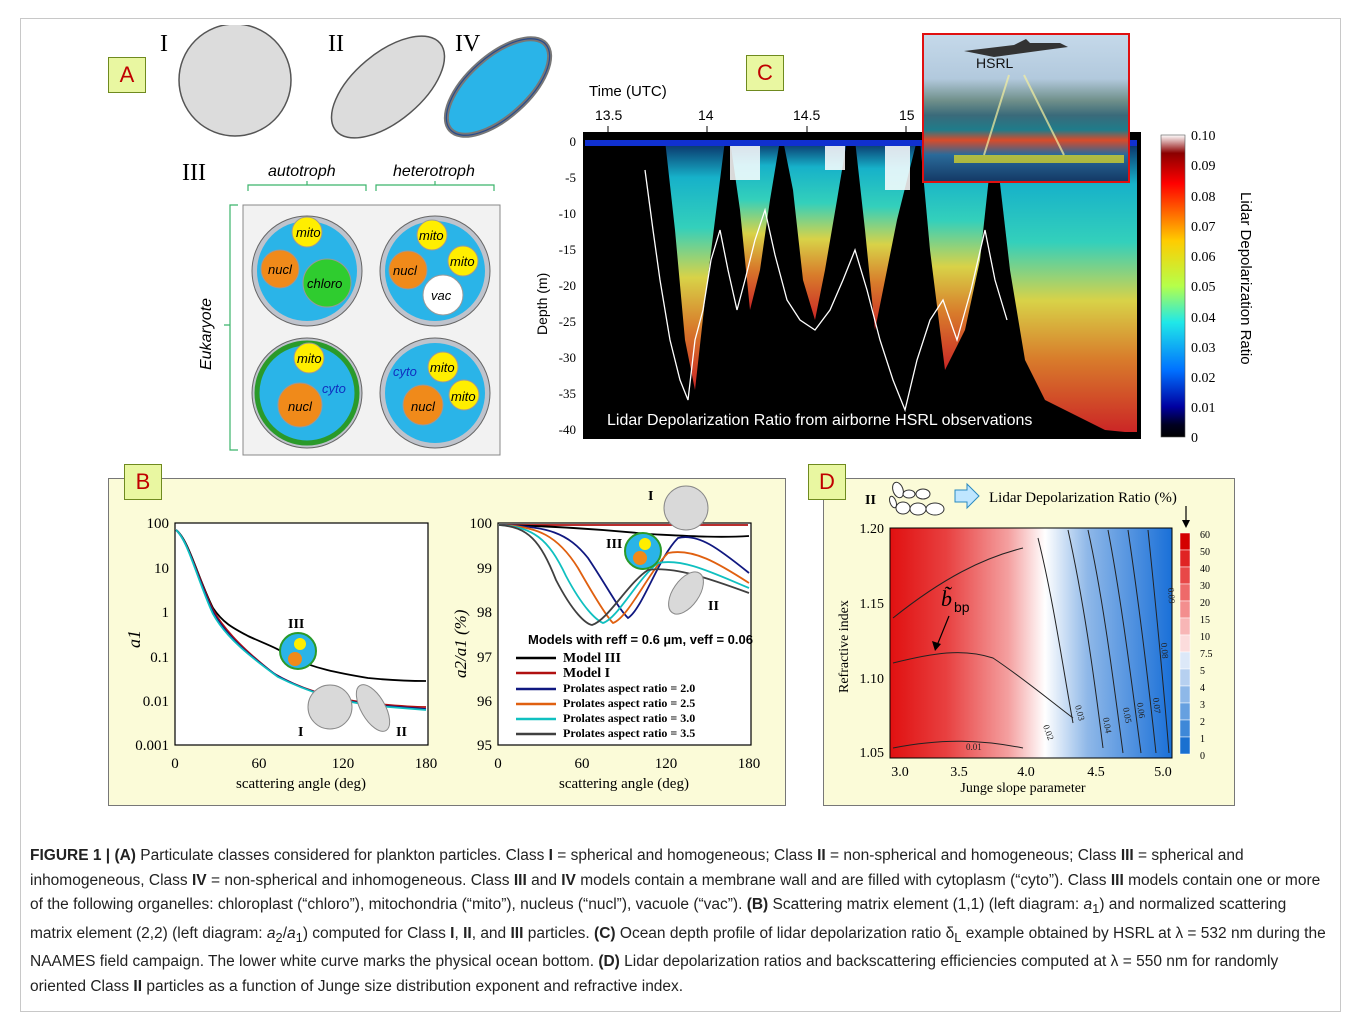  What do you see at coordinates (336, 44) in the screenshot?
I see `class-ii-label: II` at bounding box center [336, 44].